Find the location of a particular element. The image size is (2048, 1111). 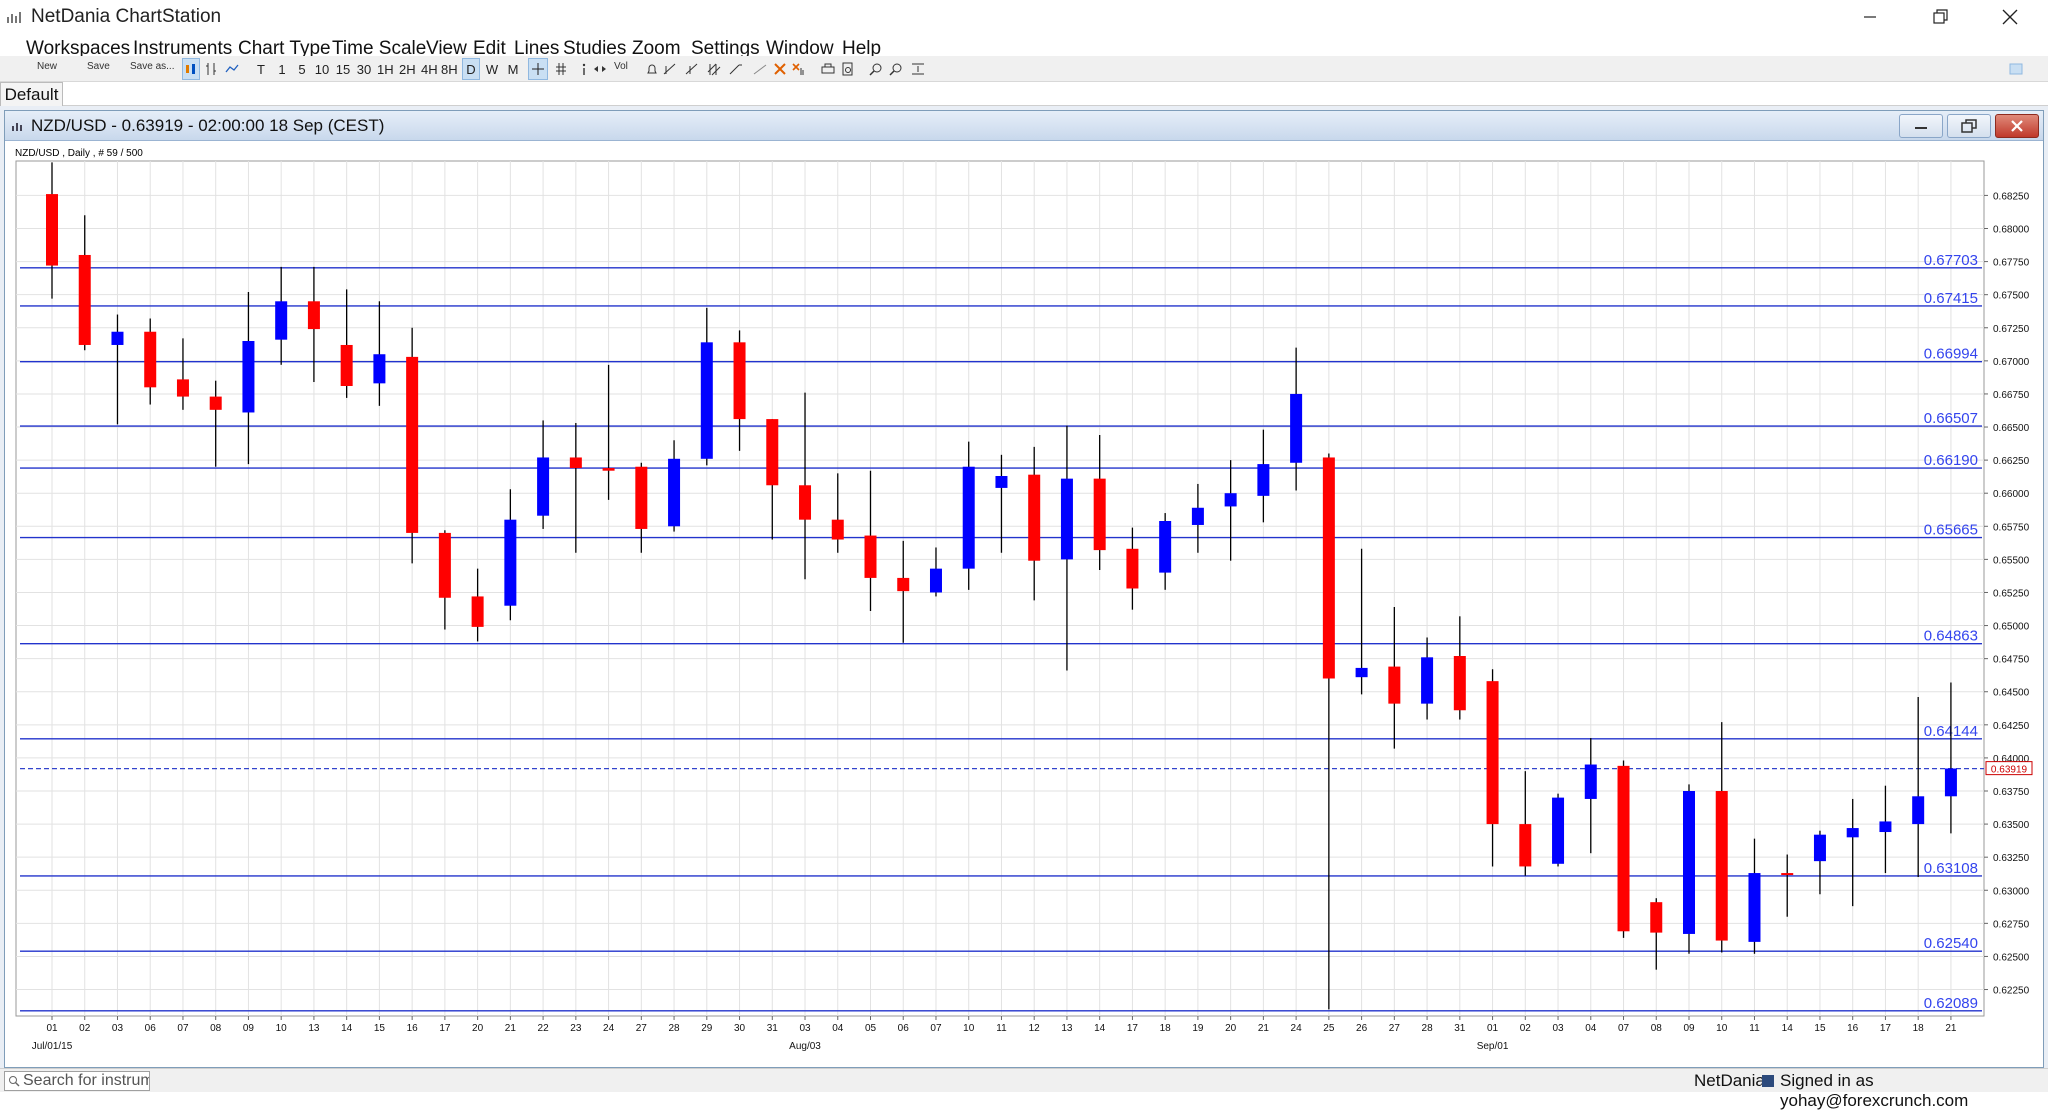

x-tick-label: 10 is located at coordinates (282, 1028).